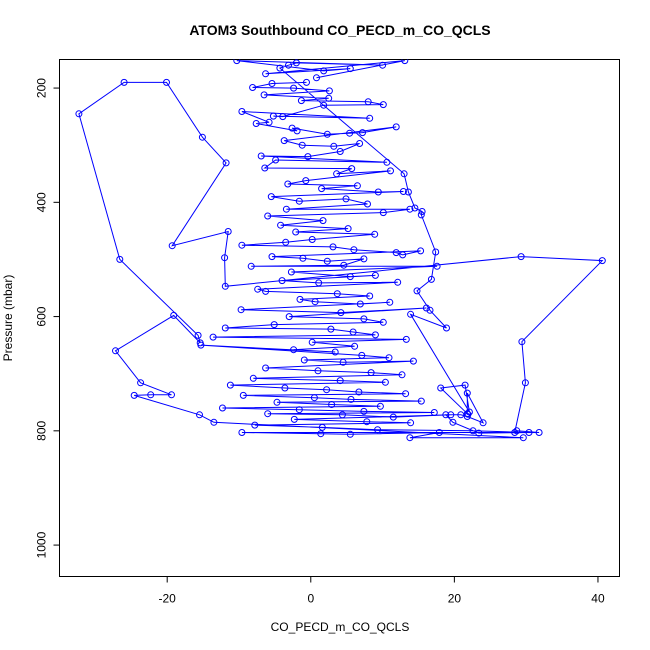  Describe the element at coordinates (8, 318) in the screenshot. I see `y-axis-label: Pressure (mbar)` at that location.